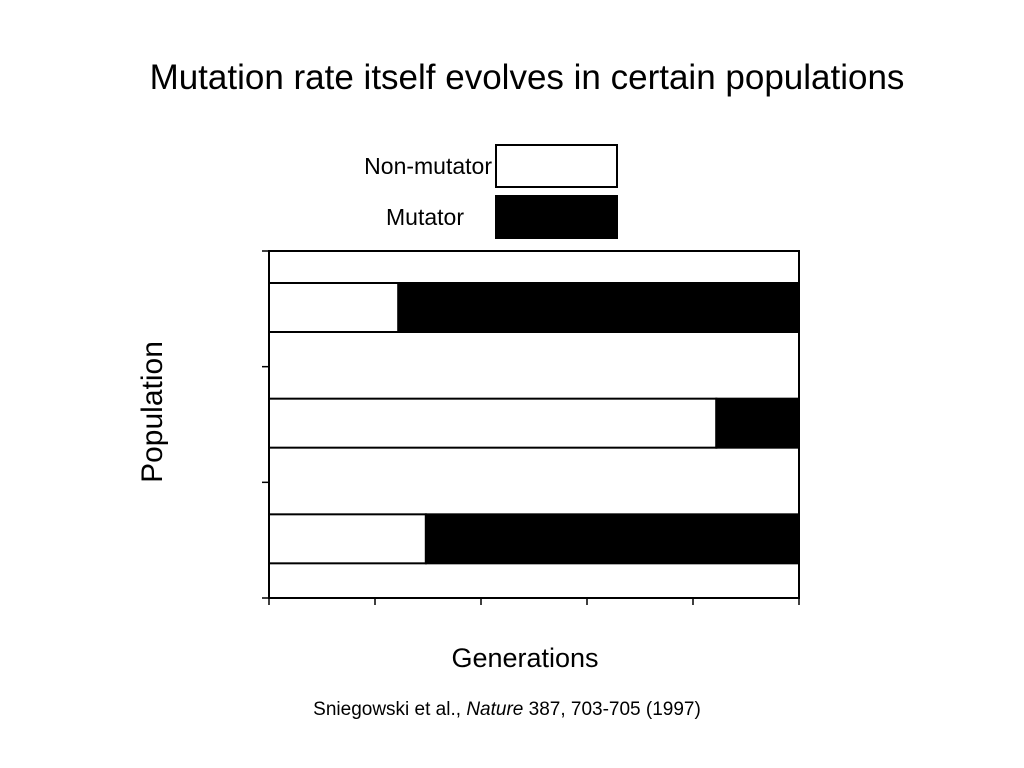  What do you see at coordinates (612, 709) in the screenshot?
I see `citation-details: 387, 703-705 (1997)` at bounding box center [612, 709].